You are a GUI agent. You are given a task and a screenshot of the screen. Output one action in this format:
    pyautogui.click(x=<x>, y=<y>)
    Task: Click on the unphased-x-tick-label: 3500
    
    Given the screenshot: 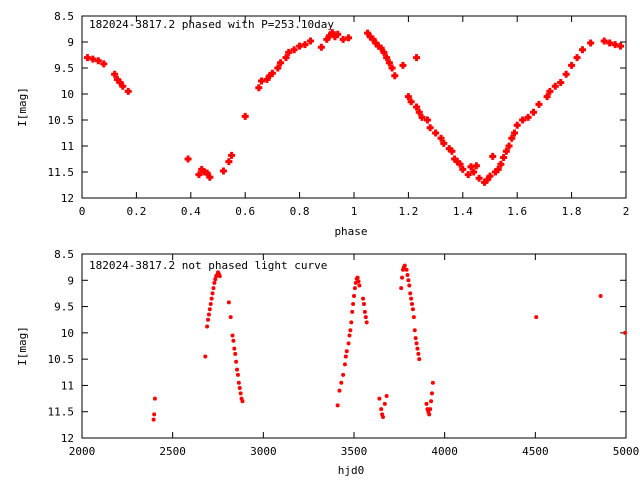 What is the action you would take?
    pyautogui.click(x=354, y=451)
    